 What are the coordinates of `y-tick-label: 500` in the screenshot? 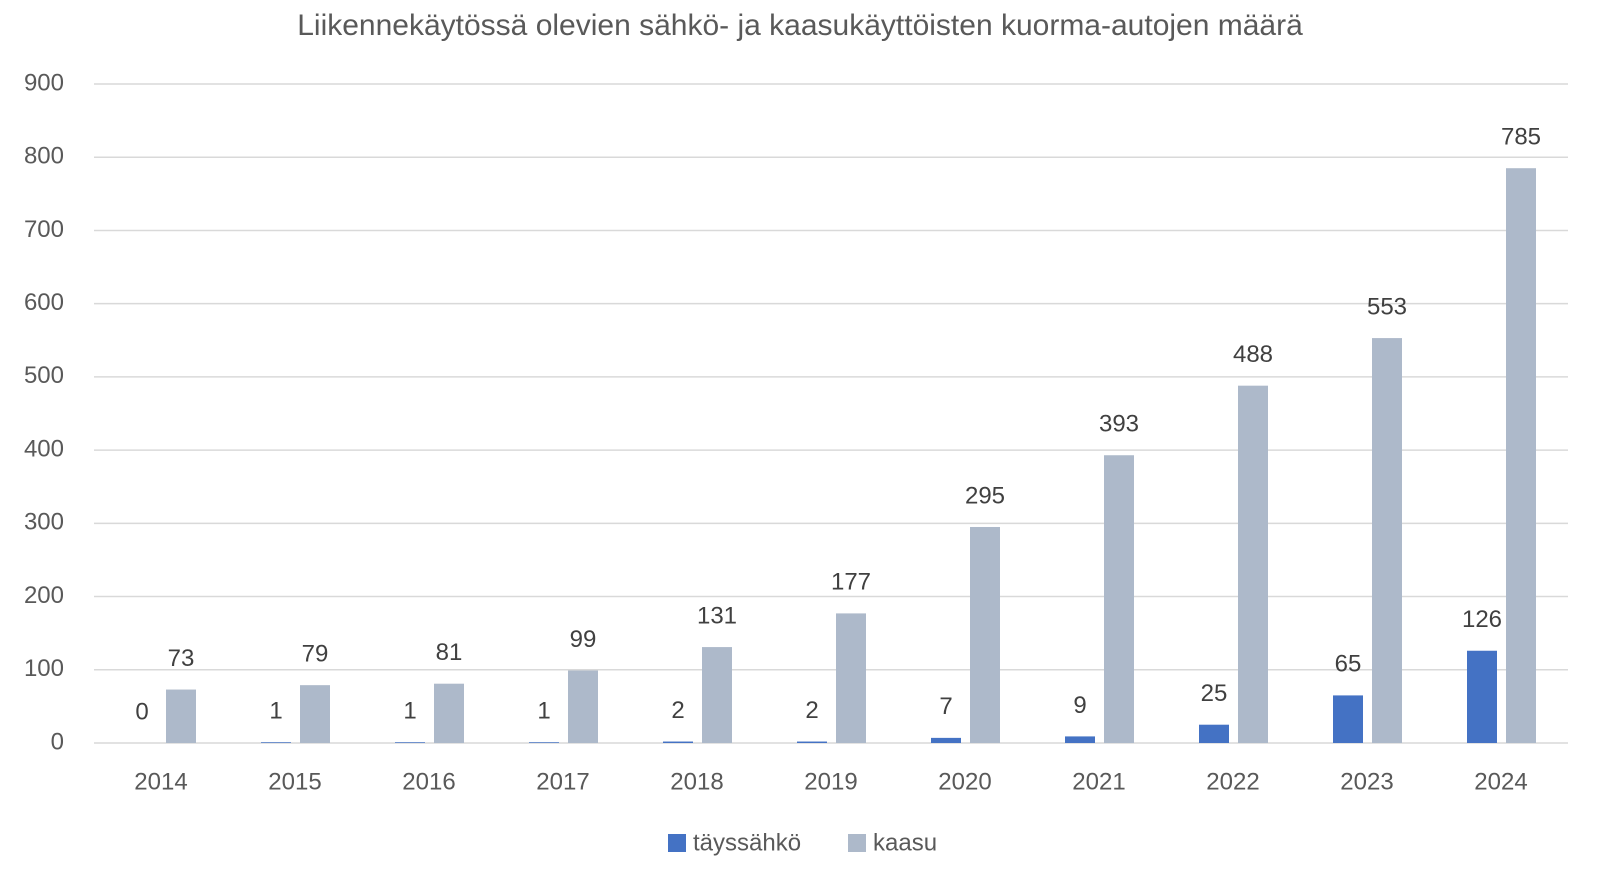 It's located at (44, 375).